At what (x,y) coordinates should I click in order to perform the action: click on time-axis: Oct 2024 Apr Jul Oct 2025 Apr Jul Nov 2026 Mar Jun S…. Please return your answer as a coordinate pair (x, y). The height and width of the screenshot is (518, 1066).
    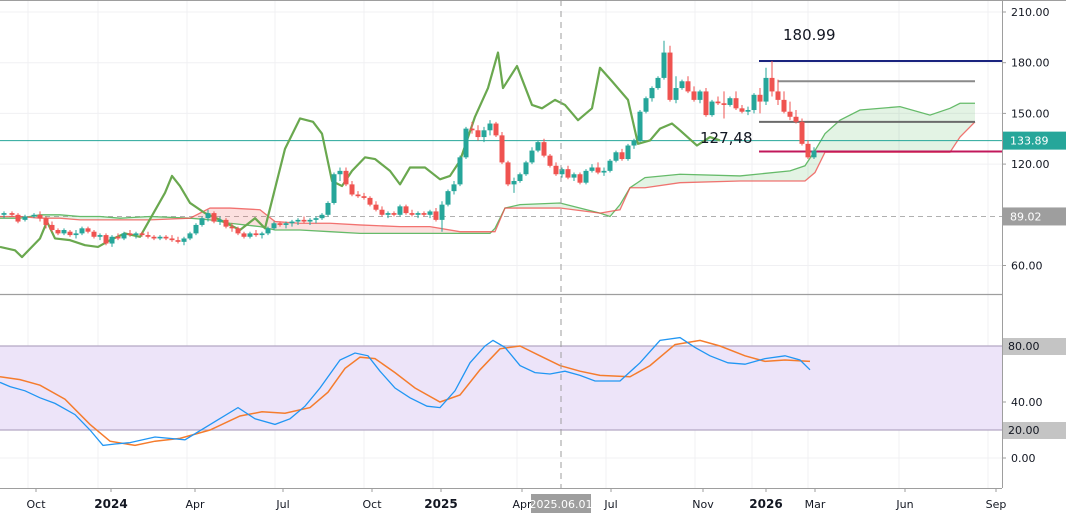
    Looking at the image, I should click on (516, 500).